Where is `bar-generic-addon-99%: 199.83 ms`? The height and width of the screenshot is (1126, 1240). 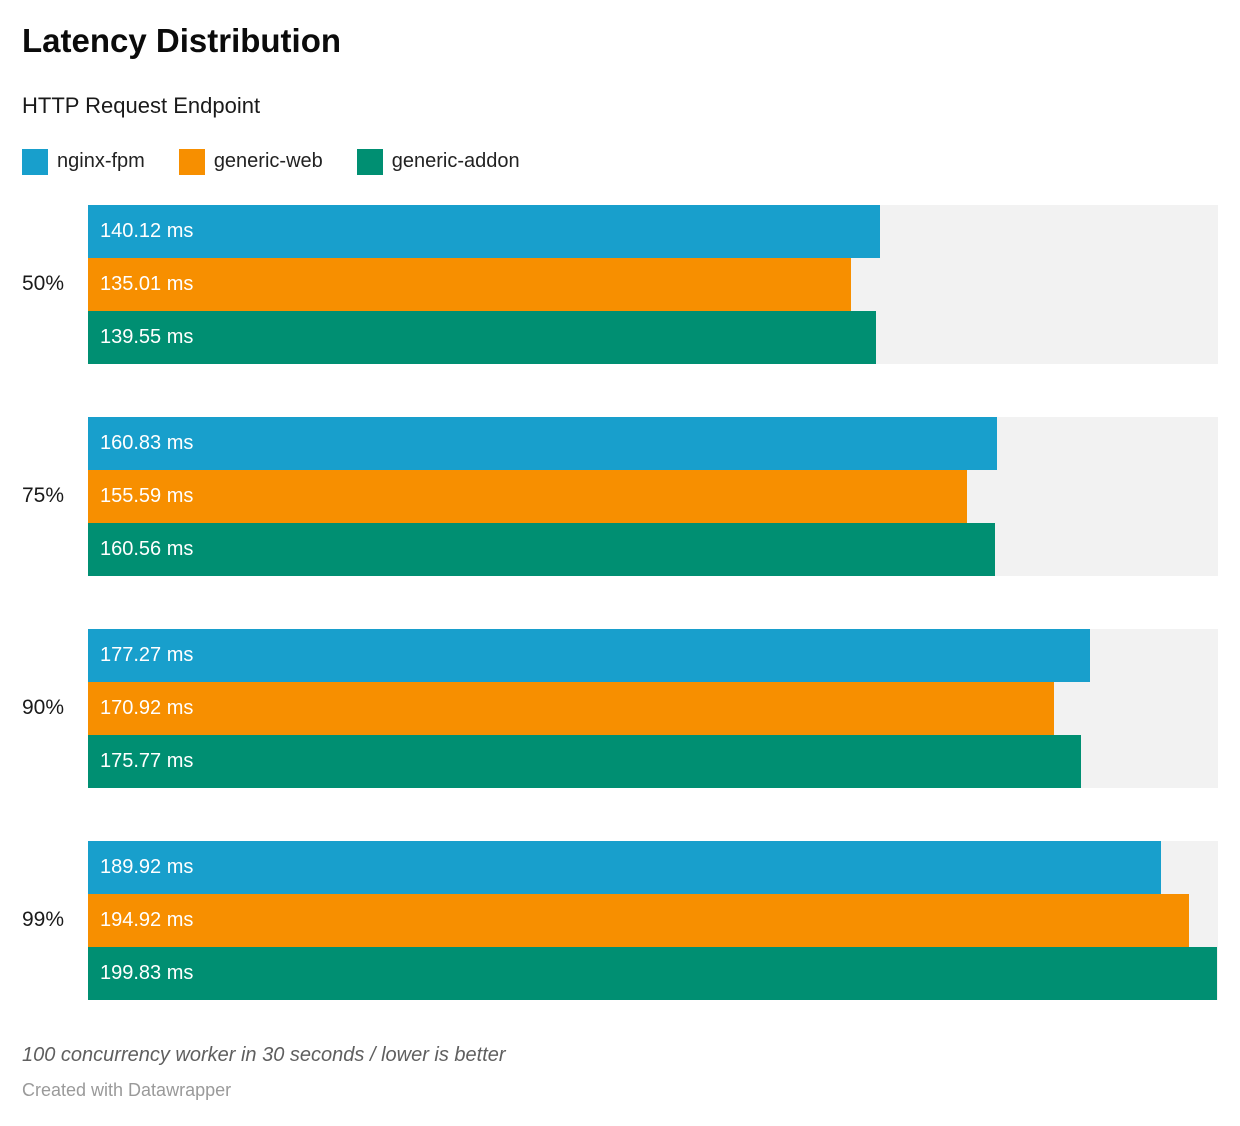
bar-generic-addon-99%: 199.83 ms is located at coordinates (653, 973).